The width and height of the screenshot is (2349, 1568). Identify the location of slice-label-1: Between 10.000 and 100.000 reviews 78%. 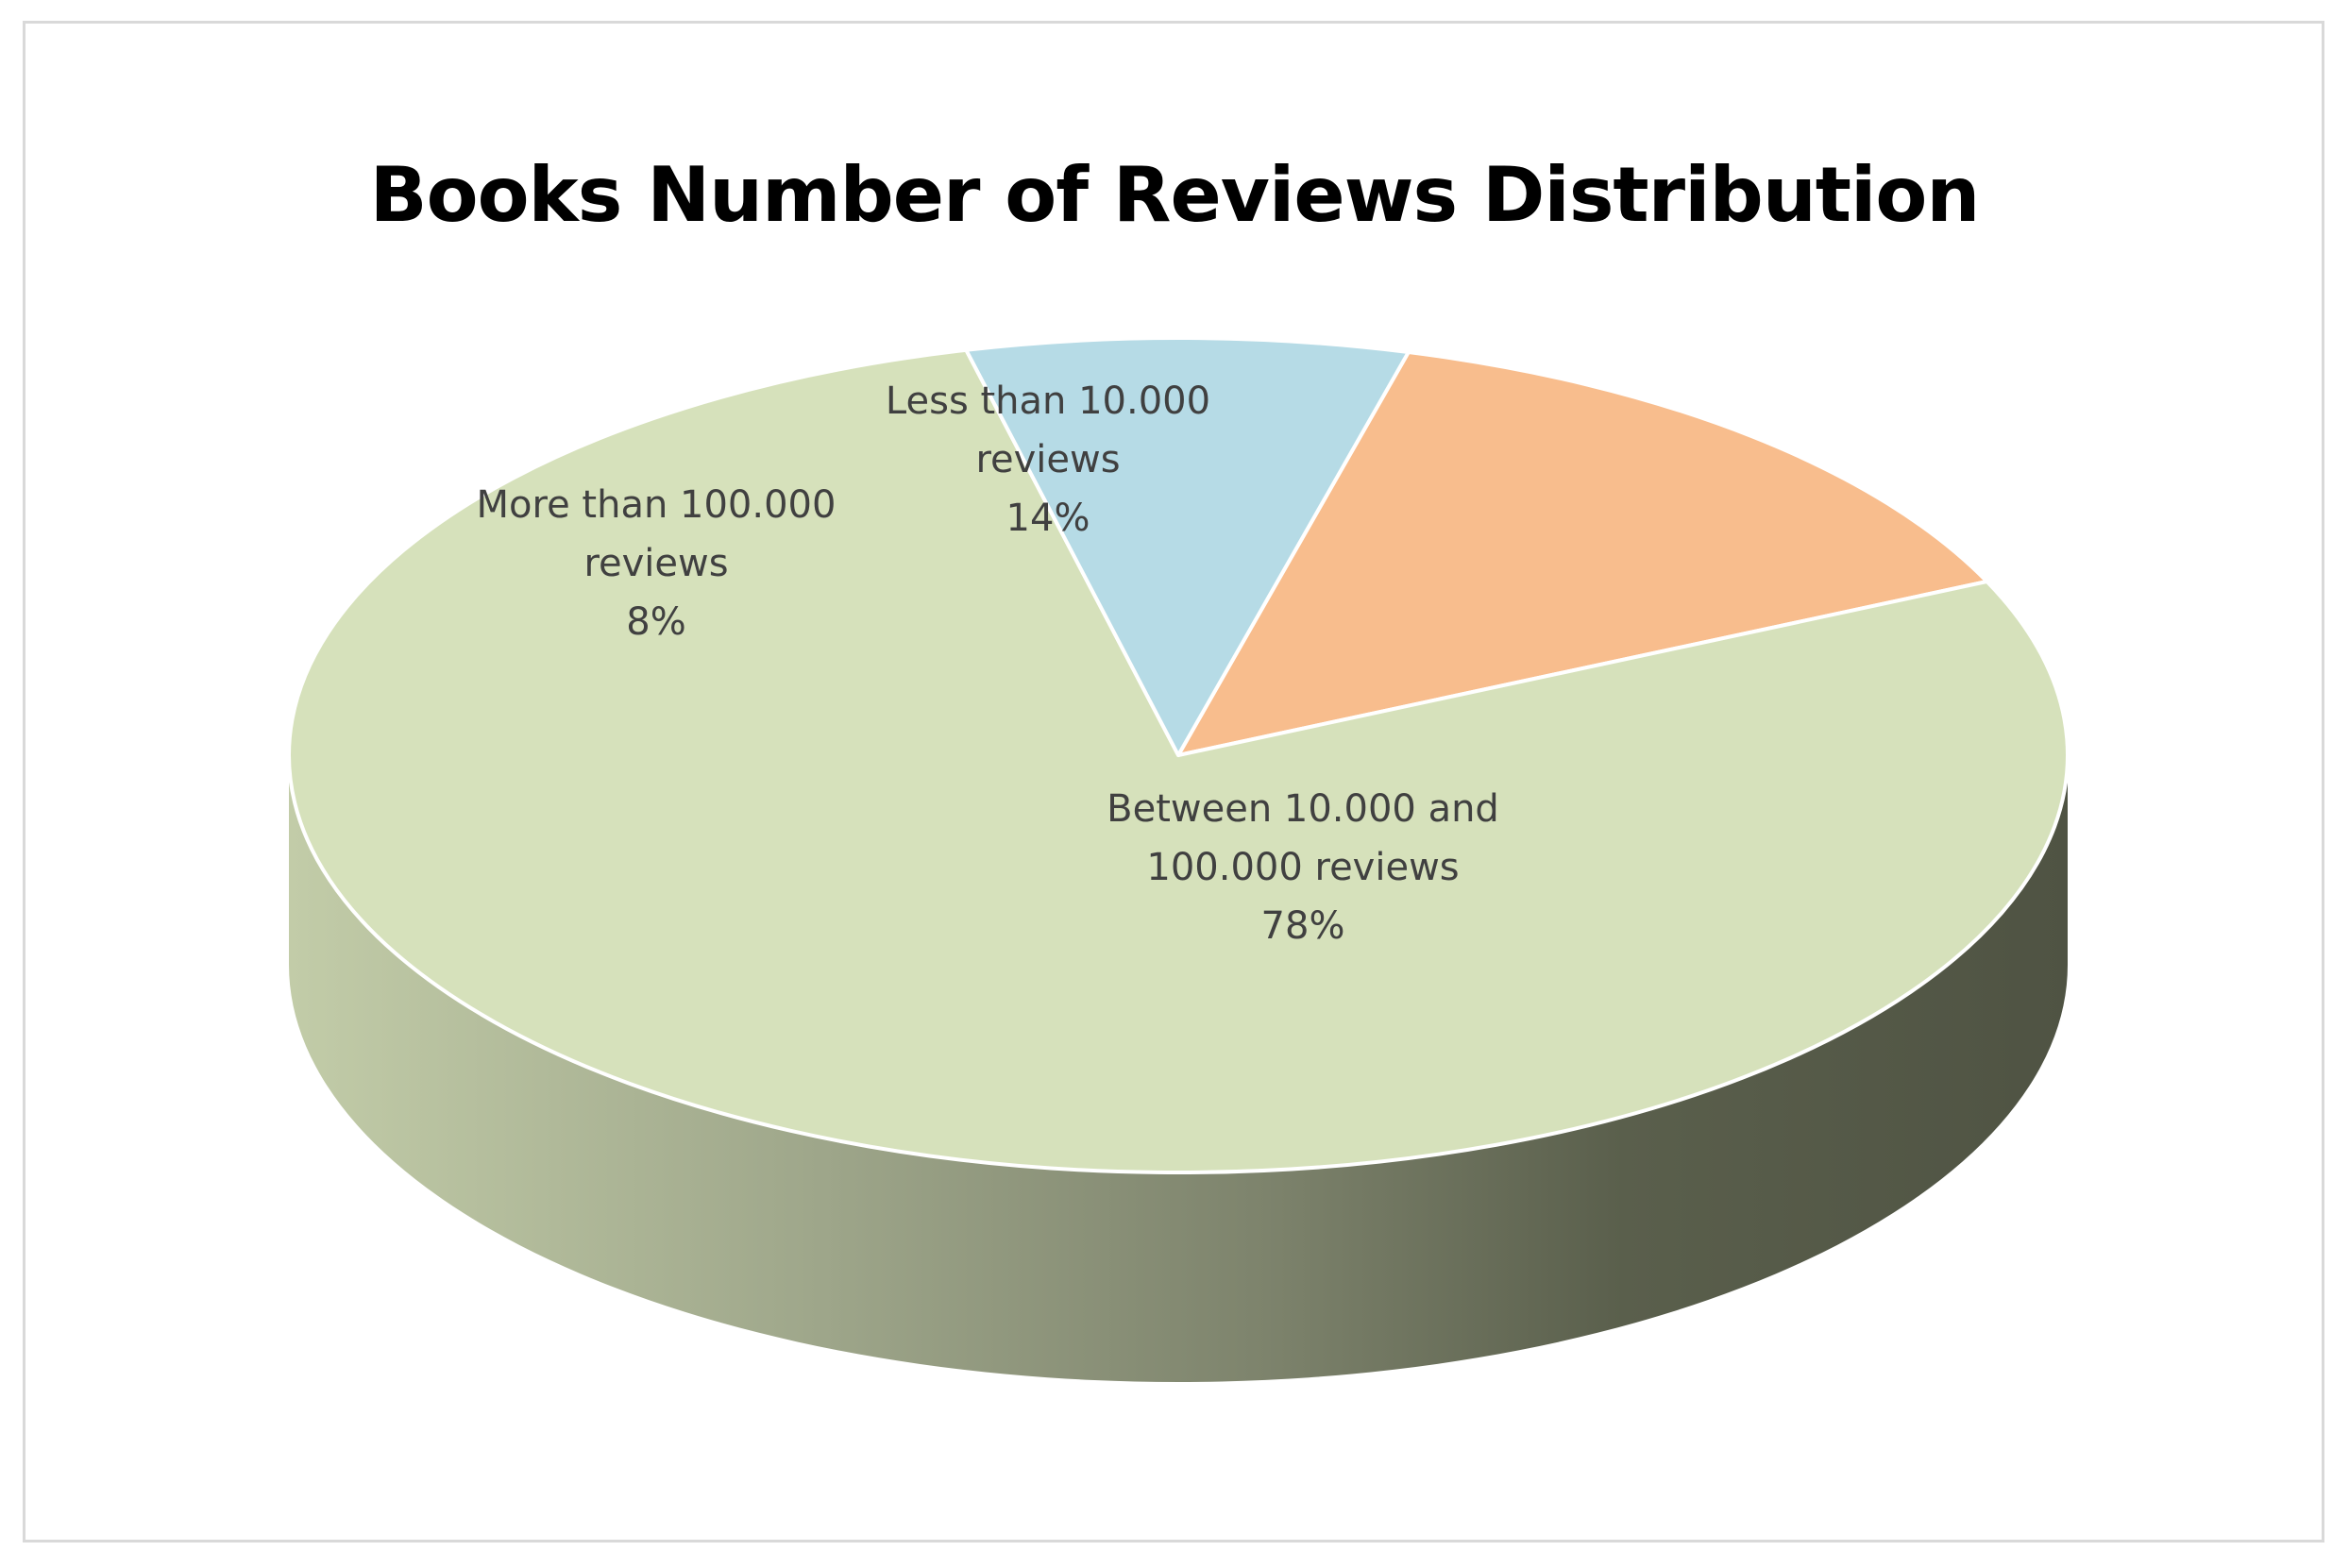
(1303, 868).